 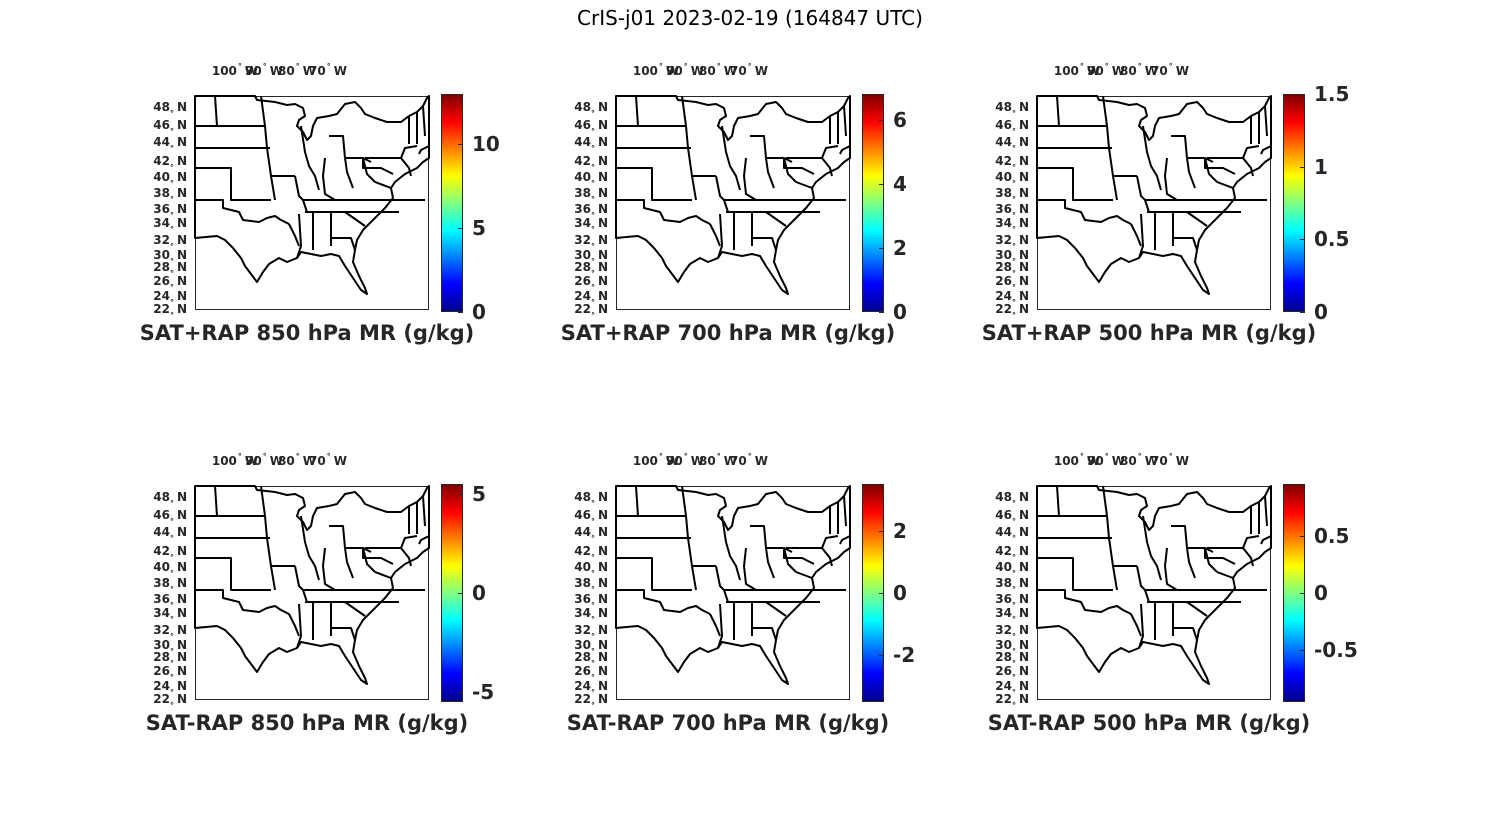 I want to click on latitude-tick-label: 48° N, so click(x=1004, y=109).